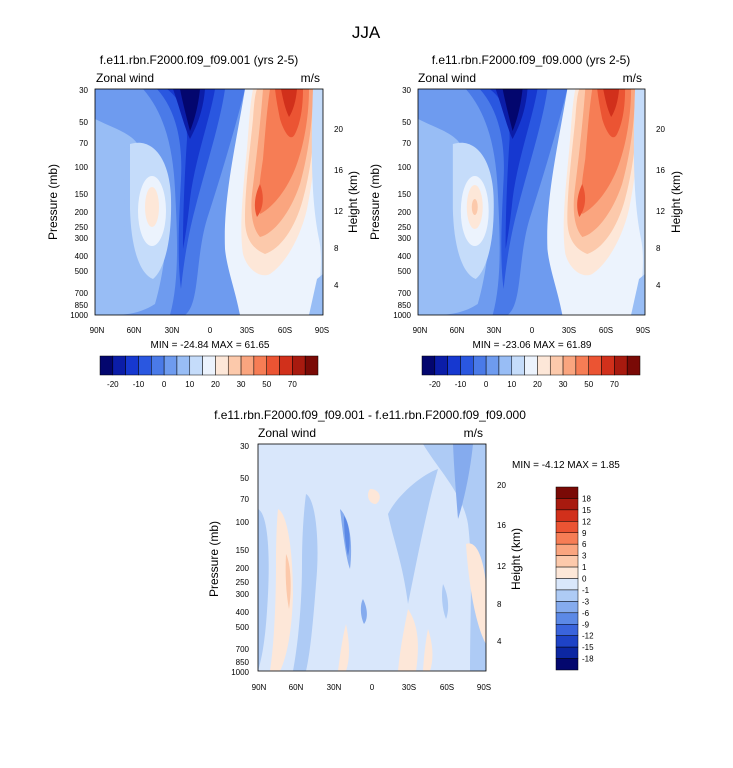  Describe the element at coordinates (531, 330) in the screenshot. I see `panel-2-x-ticks: 90N 60N 30N 0 30S 60S 90S` at that location.